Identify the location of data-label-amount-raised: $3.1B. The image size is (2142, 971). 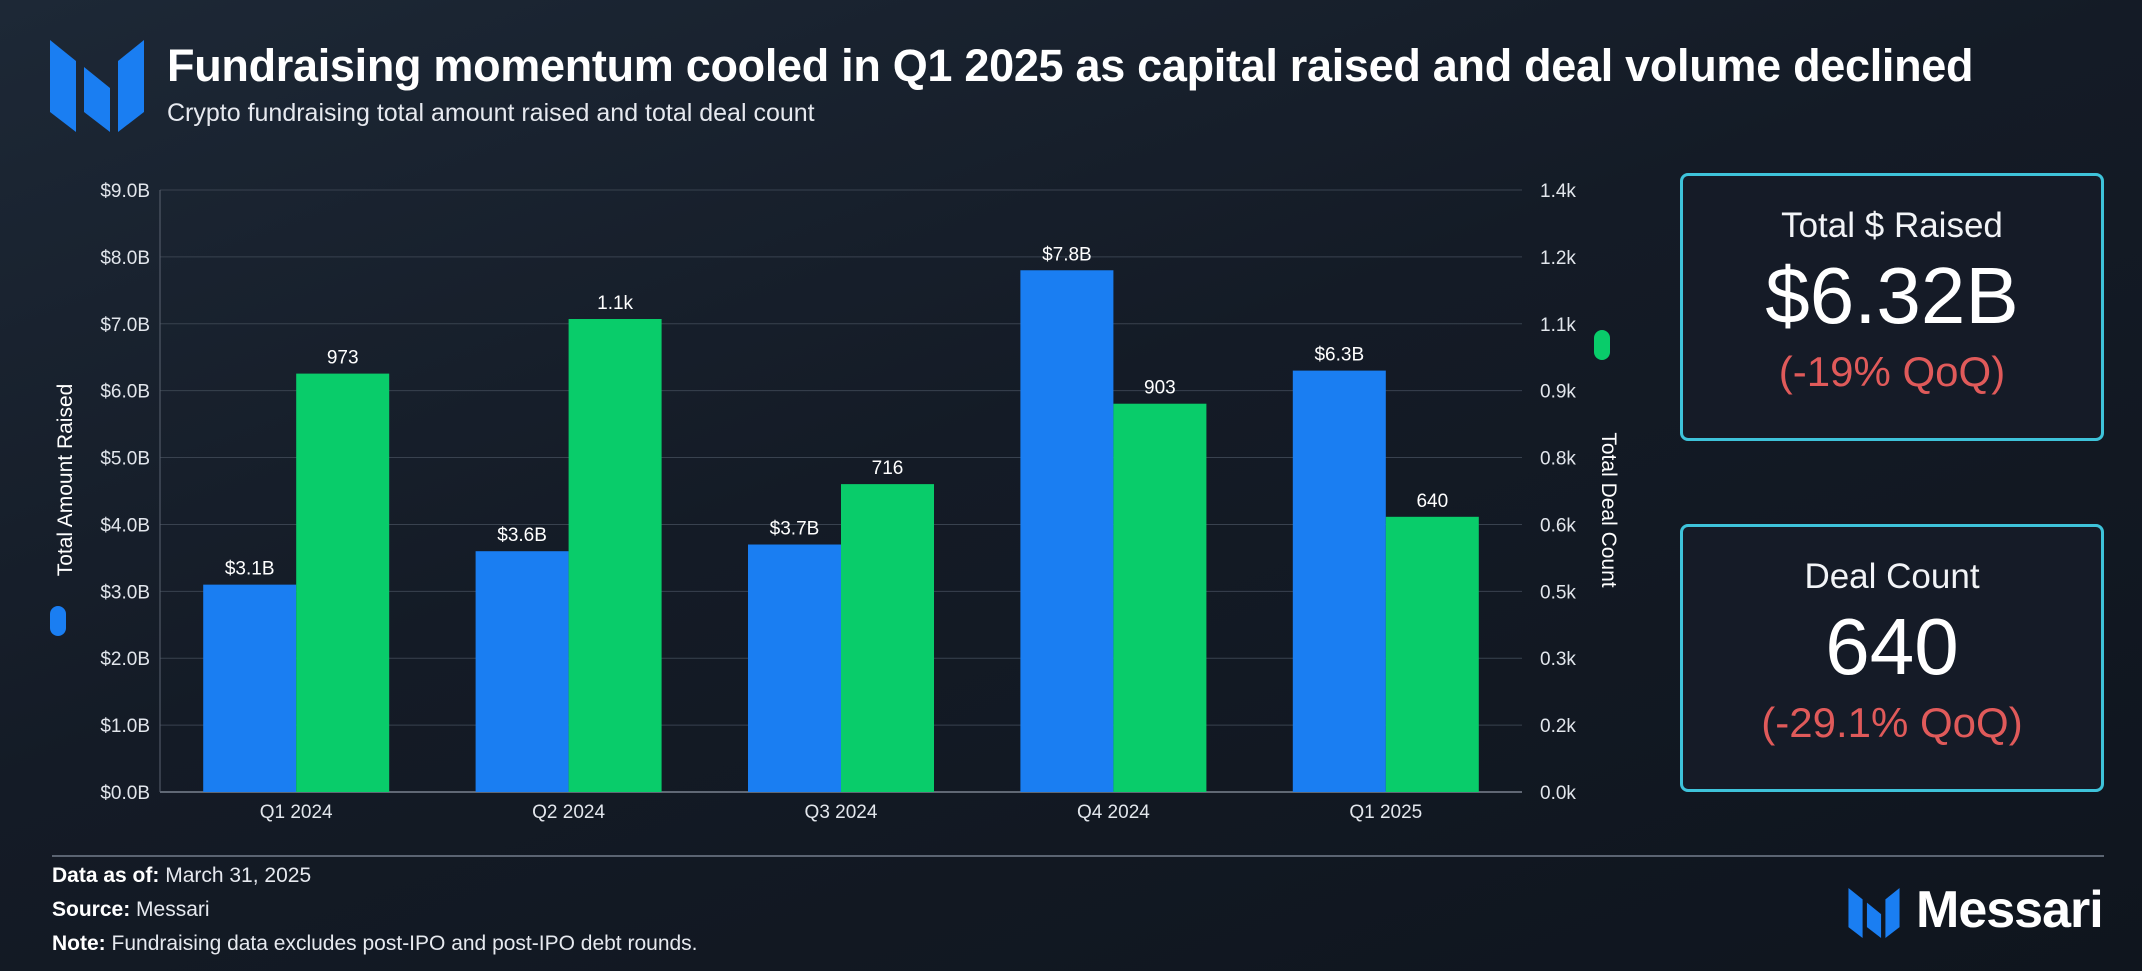
(250, 569).